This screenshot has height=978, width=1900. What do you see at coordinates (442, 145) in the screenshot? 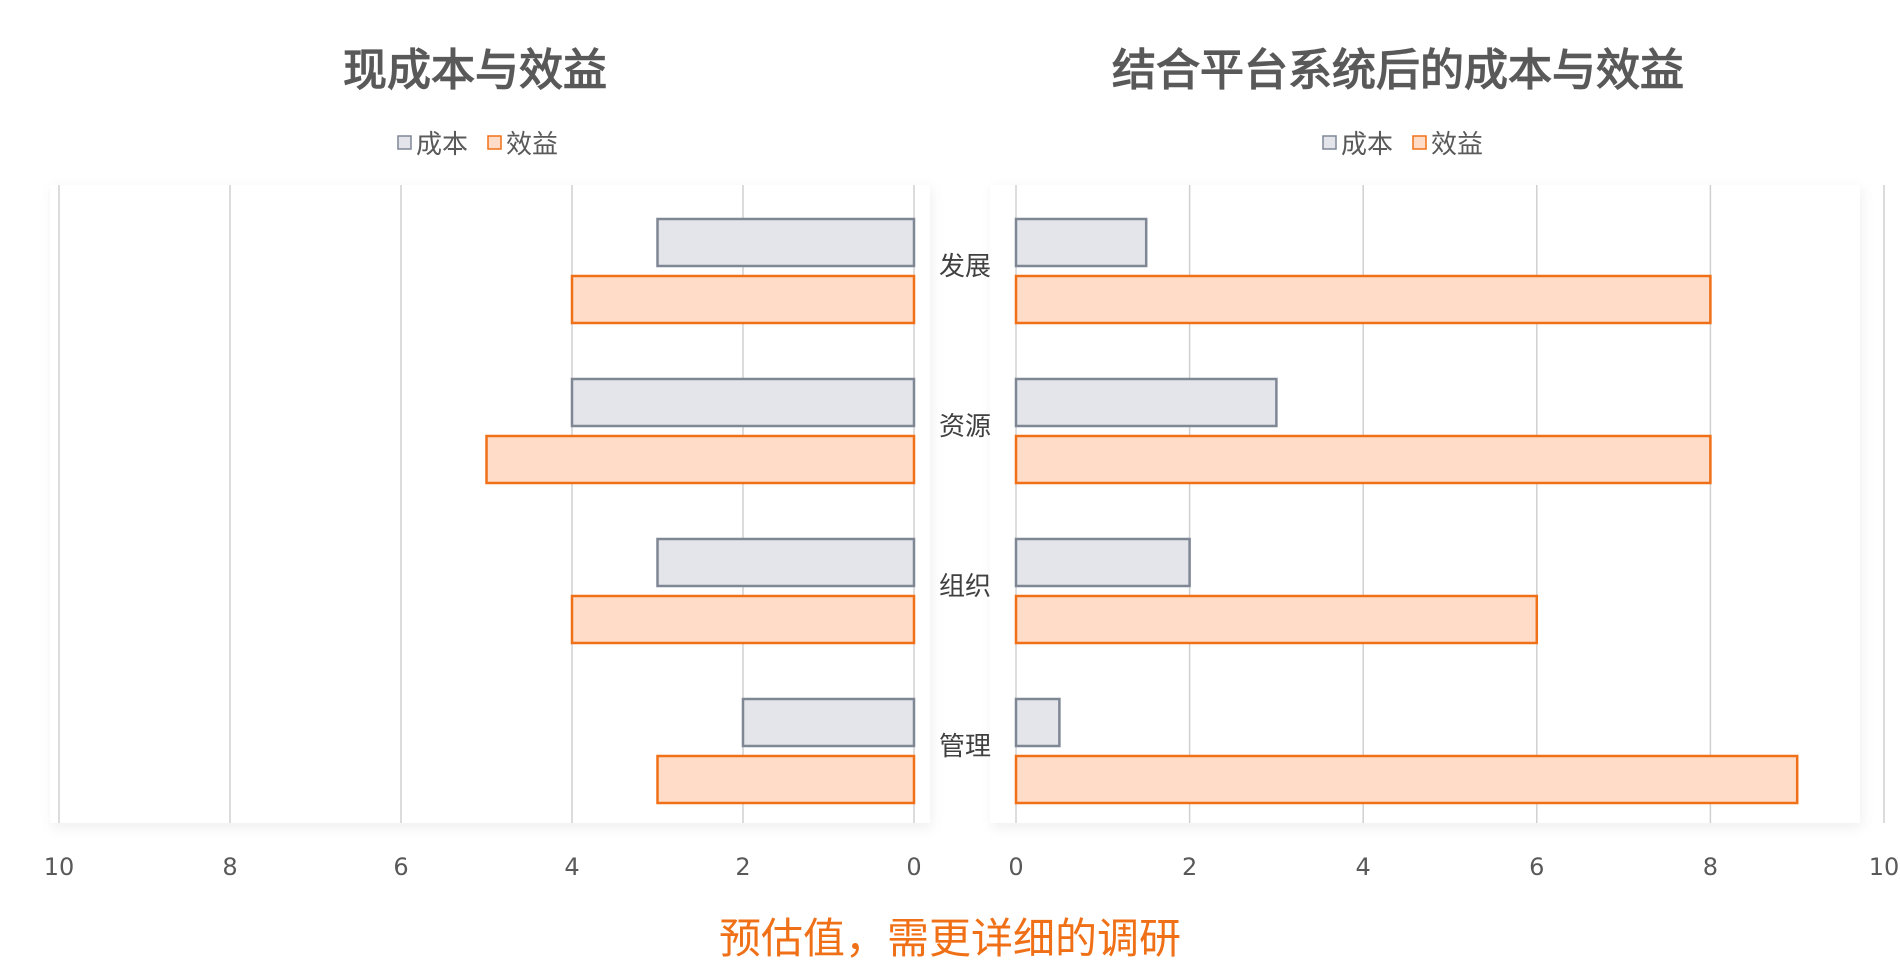
I see `left-legend-cost-label: 成本` at bounding box center [442, 145].